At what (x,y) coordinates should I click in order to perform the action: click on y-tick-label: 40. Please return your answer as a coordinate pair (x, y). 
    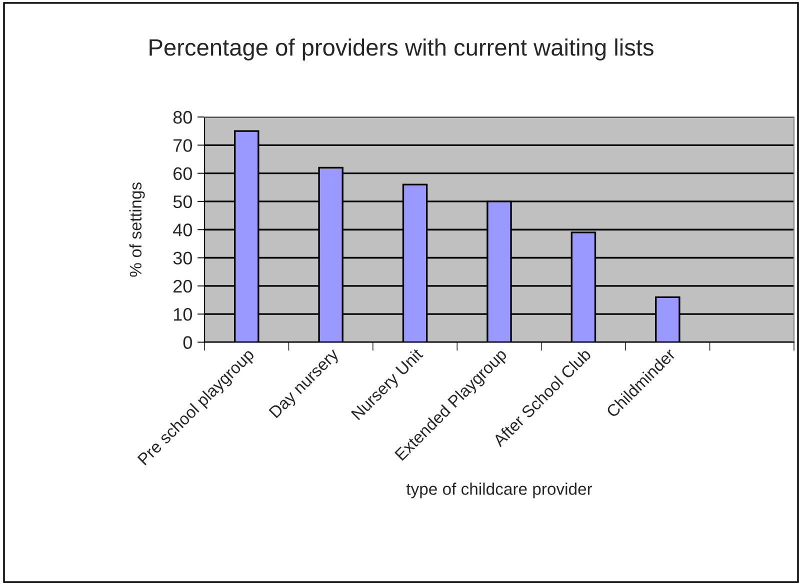
    Looking at the image, I should click on (182, 230).